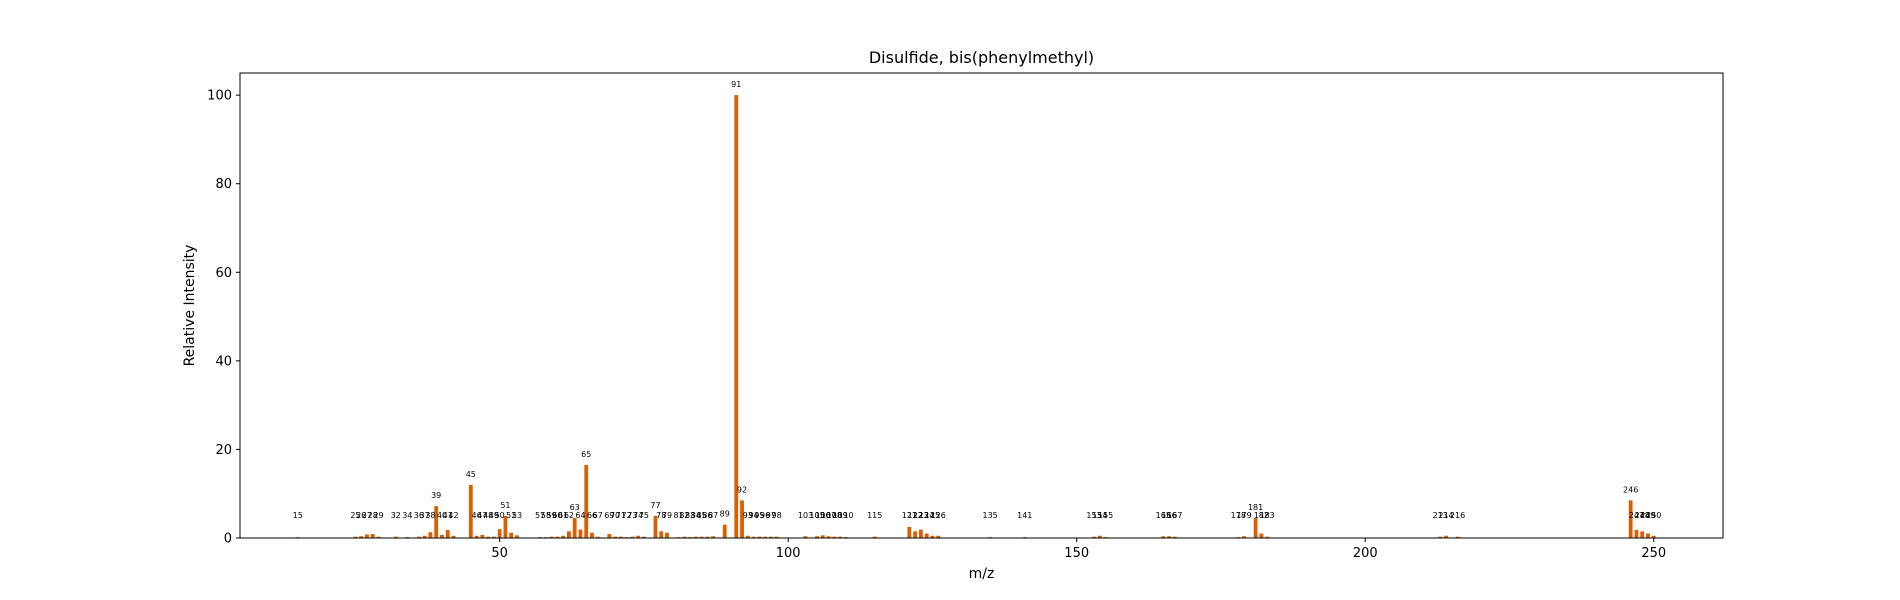 Image resolution: width=1900 pixels, height=600 pixels. I want to click on peak-label: 110, so click(845, 515).